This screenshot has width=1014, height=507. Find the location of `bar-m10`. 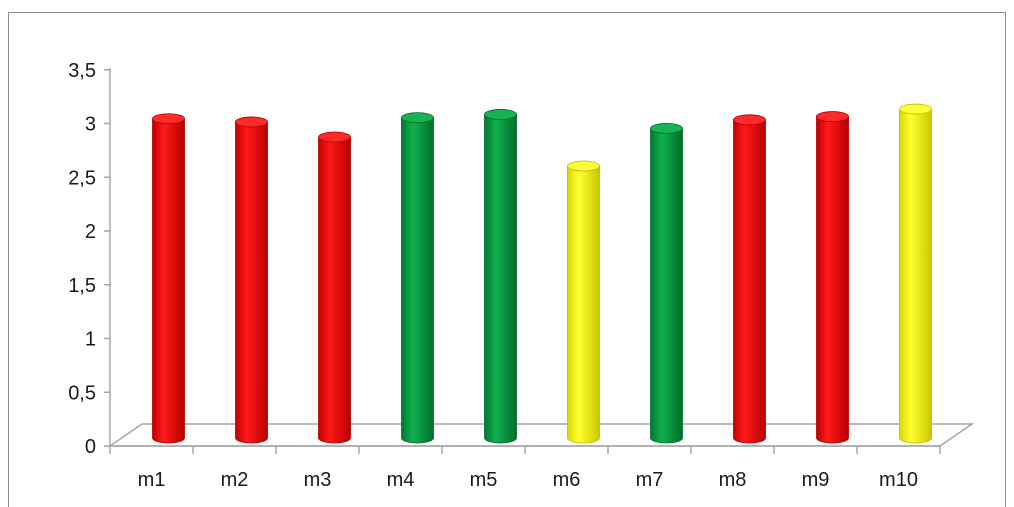

bar-m10 is located at coordinates (915, 273).